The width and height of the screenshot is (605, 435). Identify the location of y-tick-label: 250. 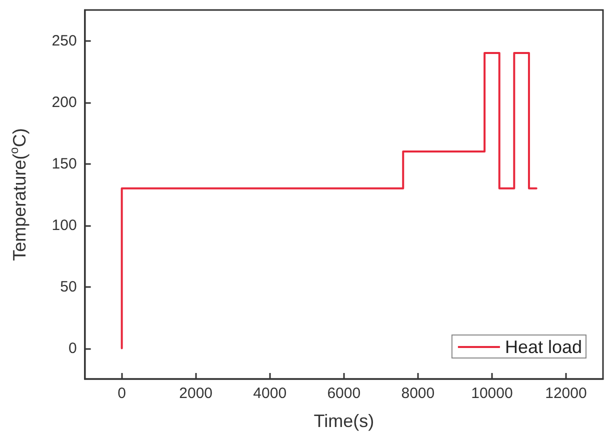
(64, 41).